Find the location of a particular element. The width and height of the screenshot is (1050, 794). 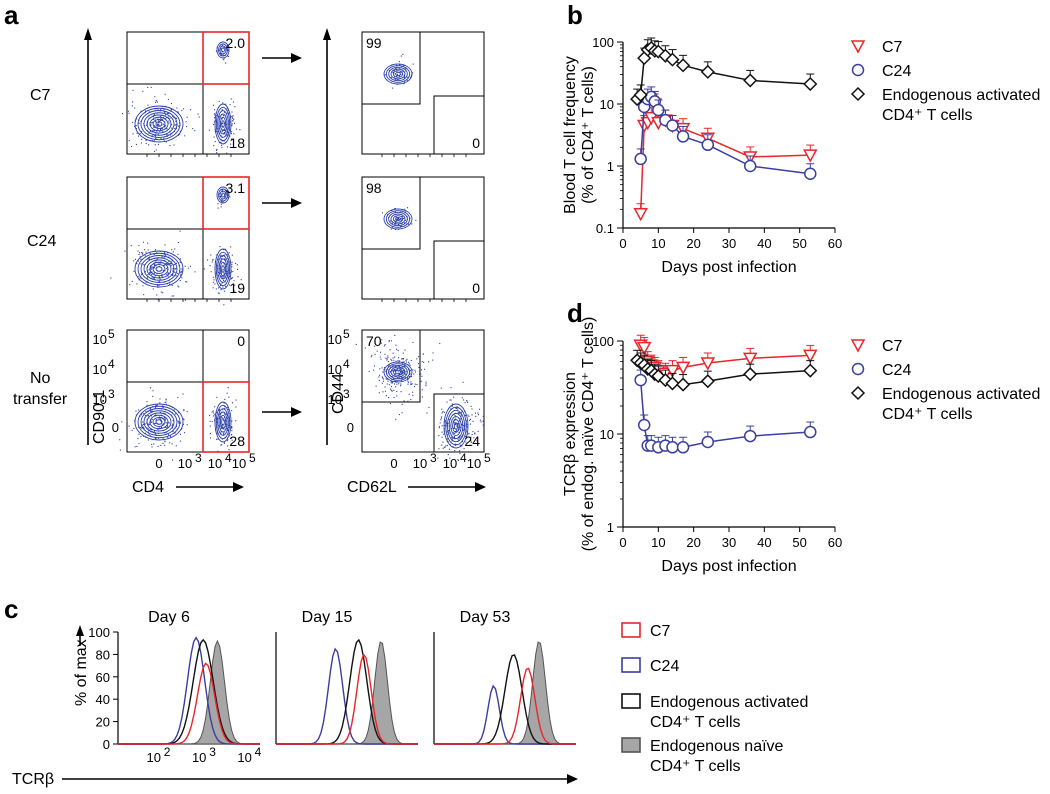

x-tick-label: 30 is located at coordinates (729, 542).